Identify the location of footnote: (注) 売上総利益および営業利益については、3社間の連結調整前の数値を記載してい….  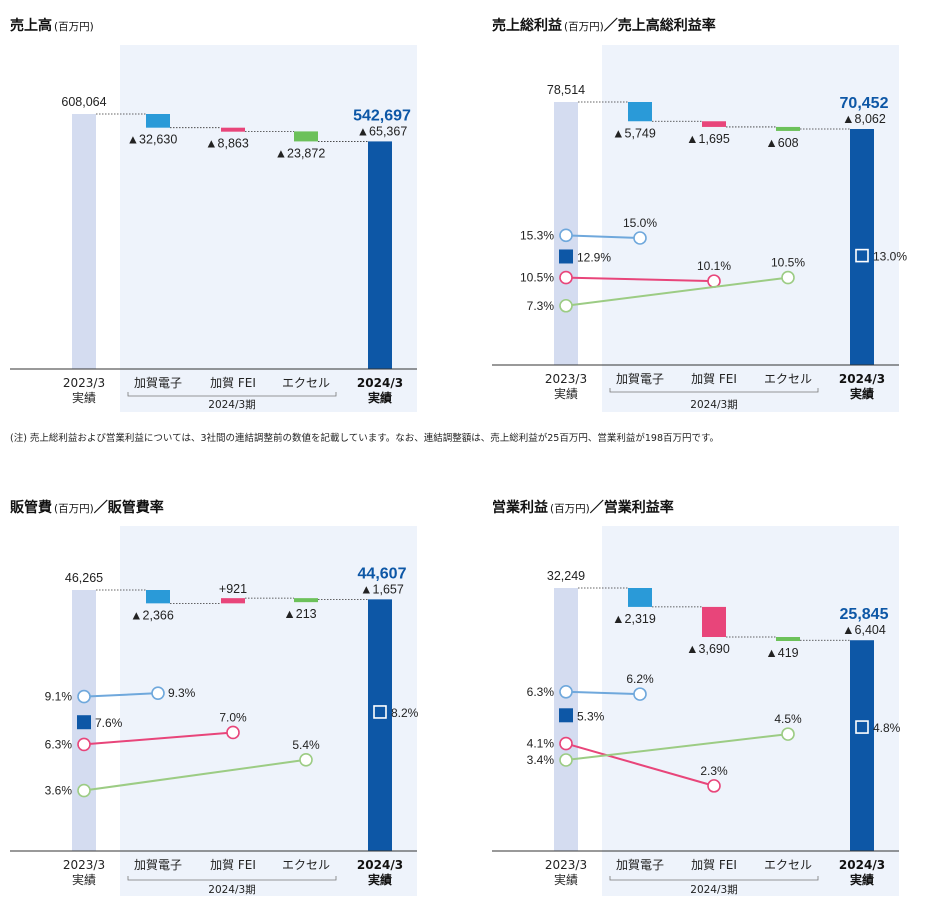
(364, 438).